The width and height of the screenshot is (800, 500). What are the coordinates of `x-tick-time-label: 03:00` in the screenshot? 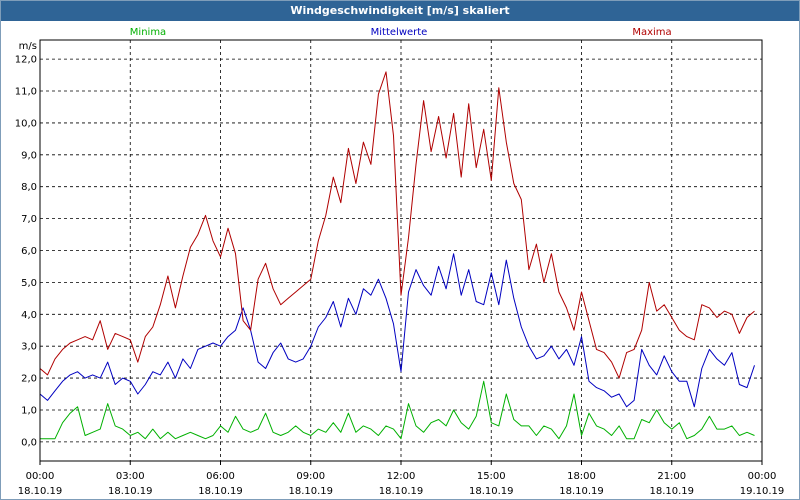 It's located at (130, 476).